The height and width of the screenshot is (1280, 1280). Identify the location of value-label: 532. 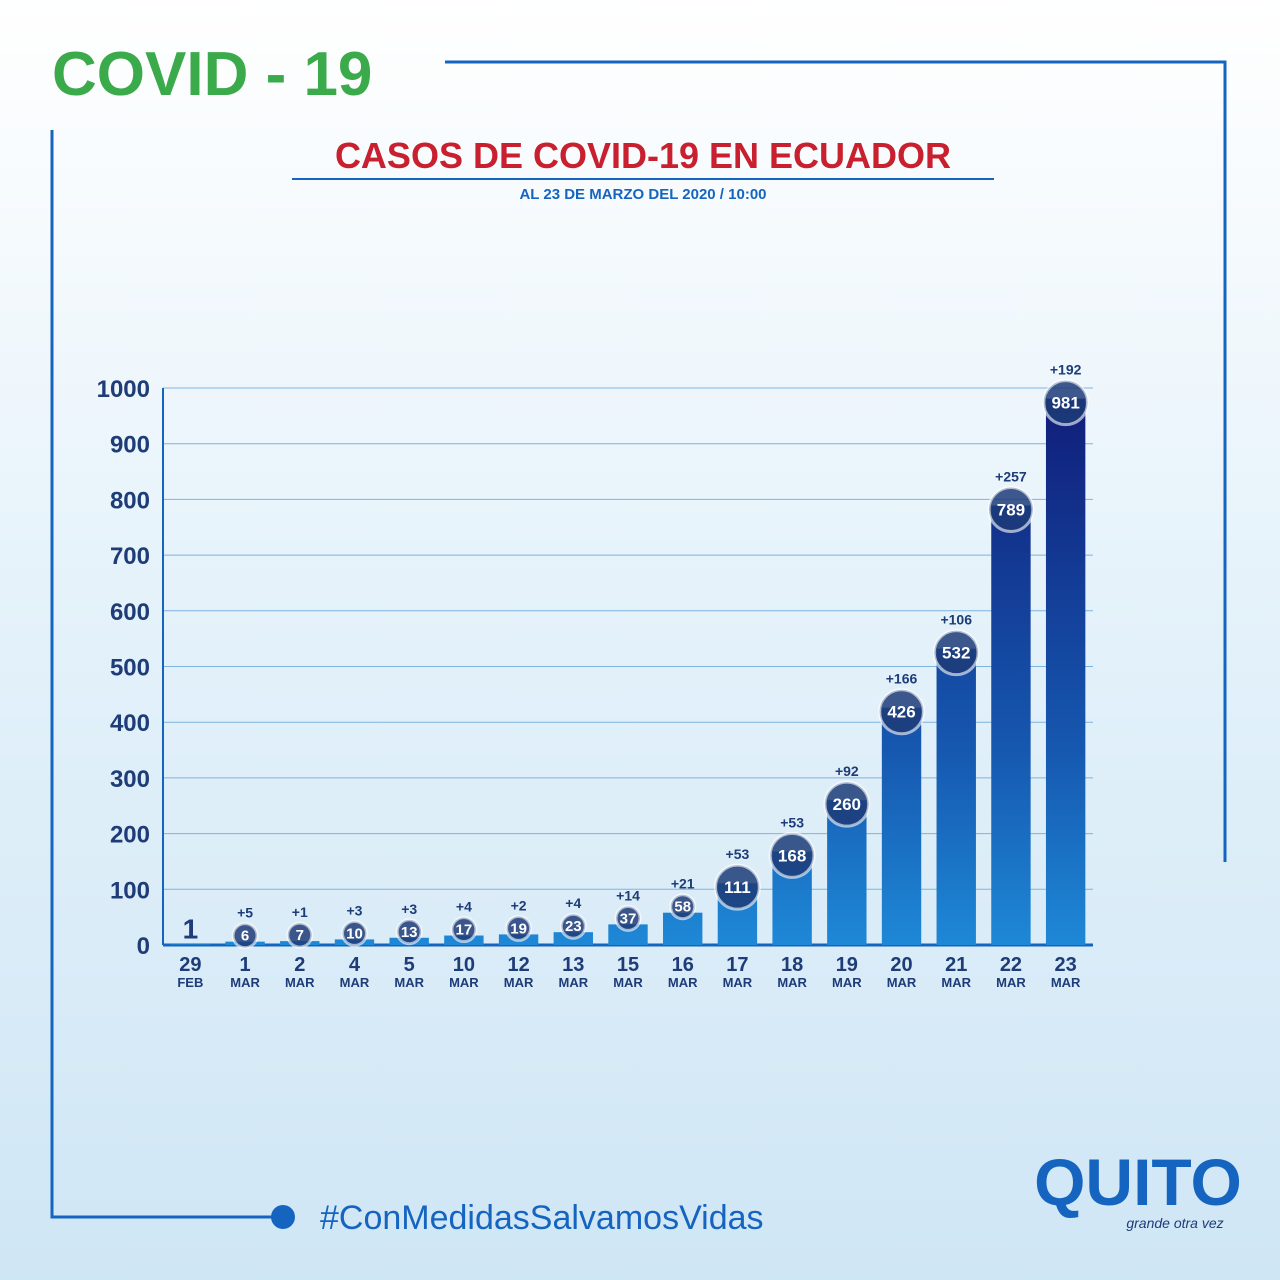
(956, 653).